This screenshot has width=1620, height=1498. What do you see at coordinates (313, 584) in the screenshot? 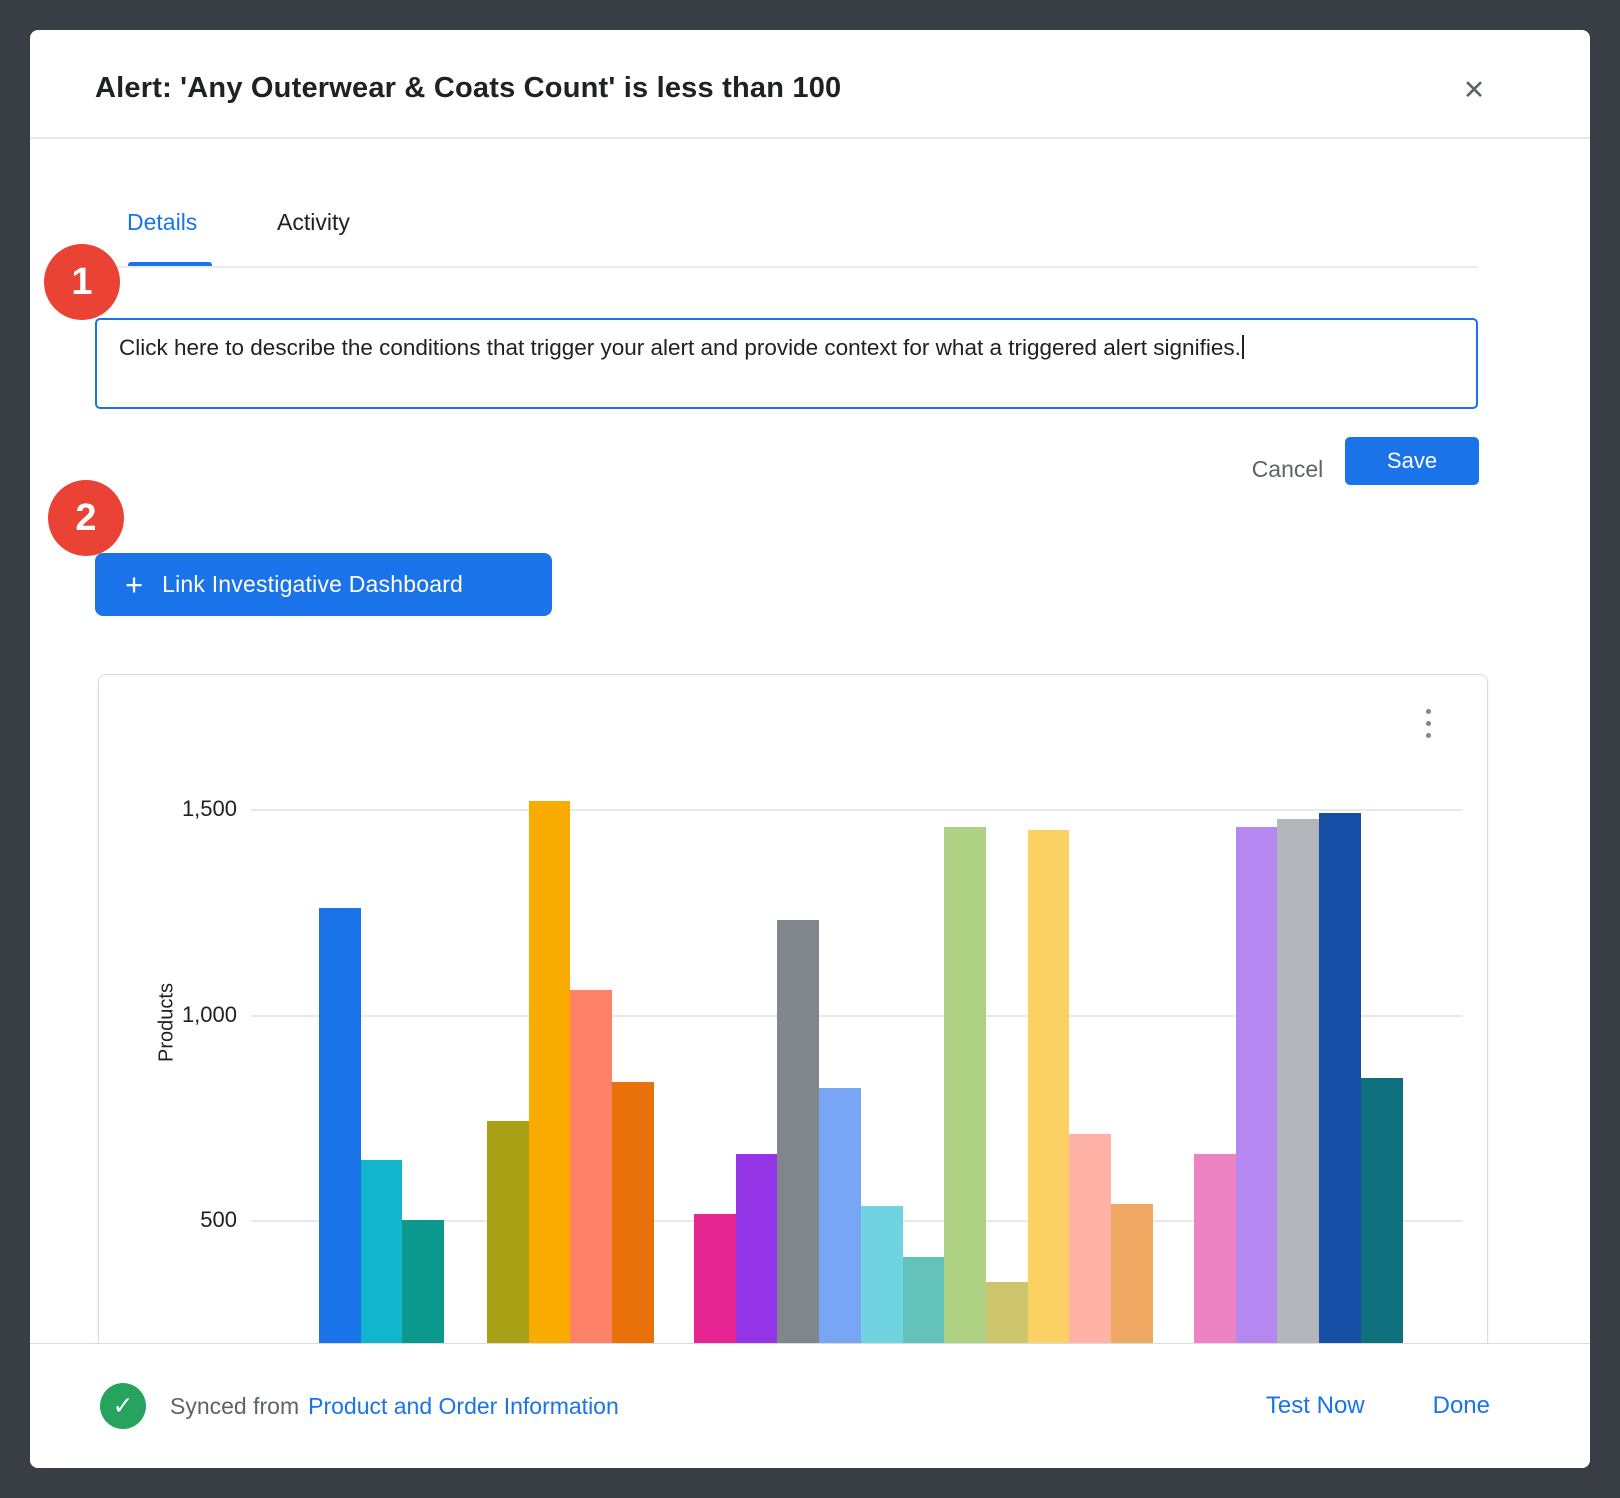
I see `link-button-label: Link Investigative Dashboard` at bounding box center [313, 584].